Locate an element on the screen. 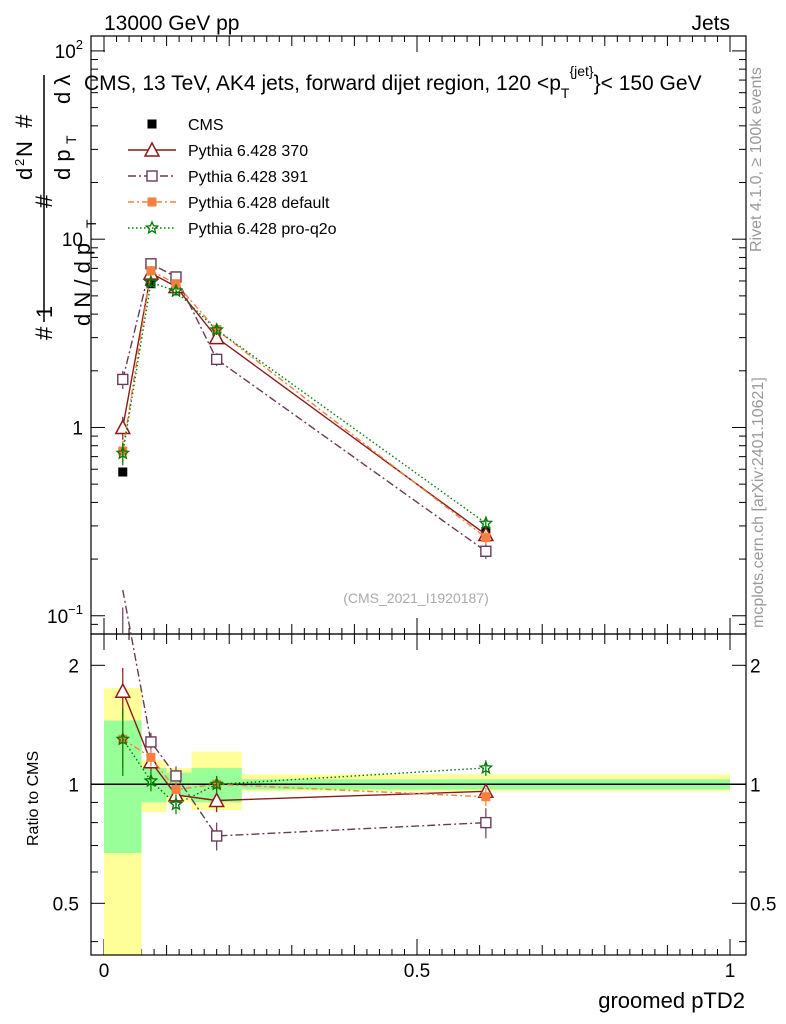 Image resolution: width=786 pixels, height=1024 pixels. svg-text: T is located at coordinates (71, 139).